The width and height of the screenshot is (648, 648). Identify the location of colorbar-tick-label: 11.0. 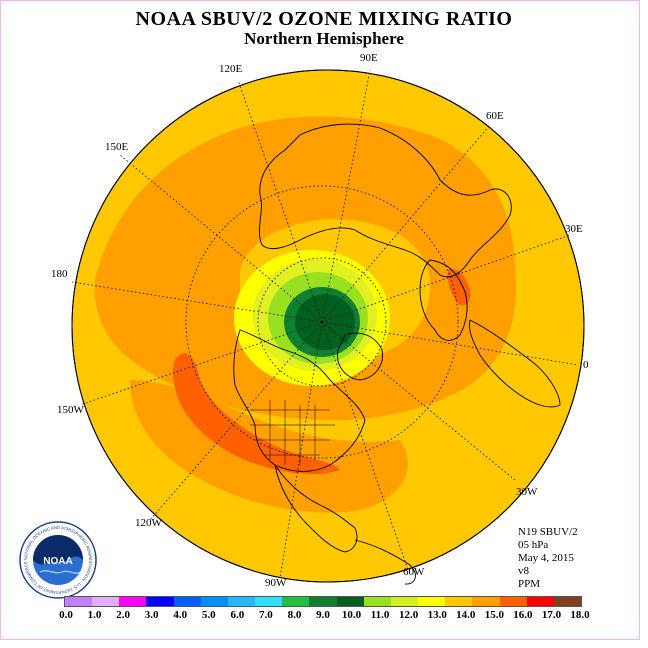
(380, 615).